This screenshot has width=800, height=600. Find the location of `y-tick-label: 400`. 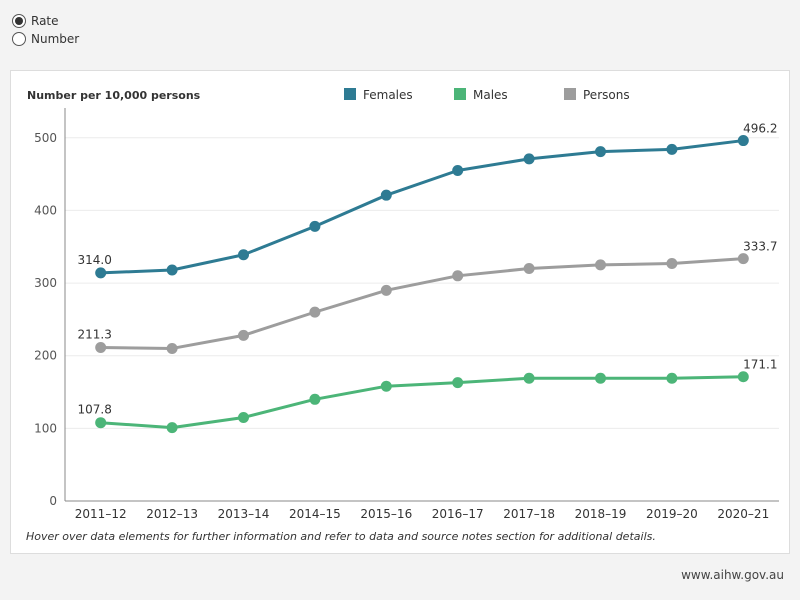

y-tick-label: 400 is located at coordinates (45, 210).